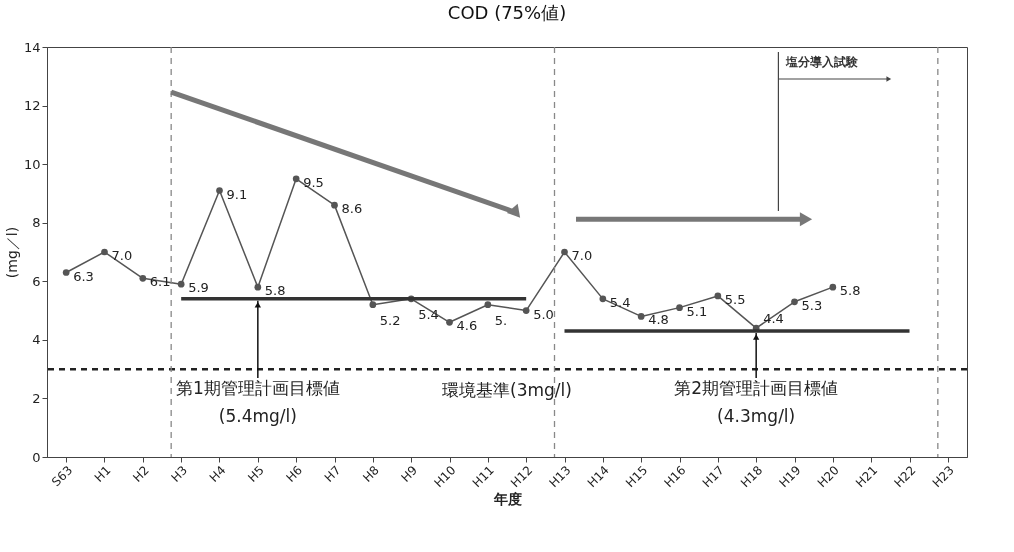 This screenshot has height=552, width=1014. Describe the element at coordinates (822, 62) in the screenshot. I see `annotation: 塩分導入試験` at that location.